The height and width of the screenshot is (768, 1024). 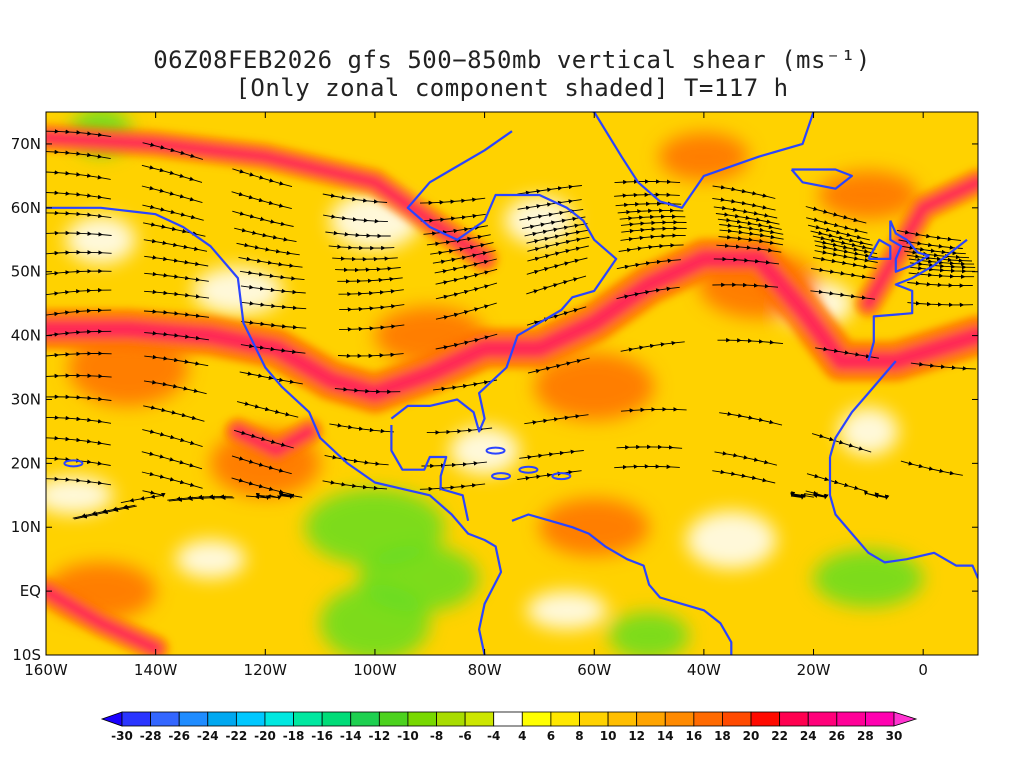 I want to click on lat-tick-label: 20N, so click(x=26, y=463).